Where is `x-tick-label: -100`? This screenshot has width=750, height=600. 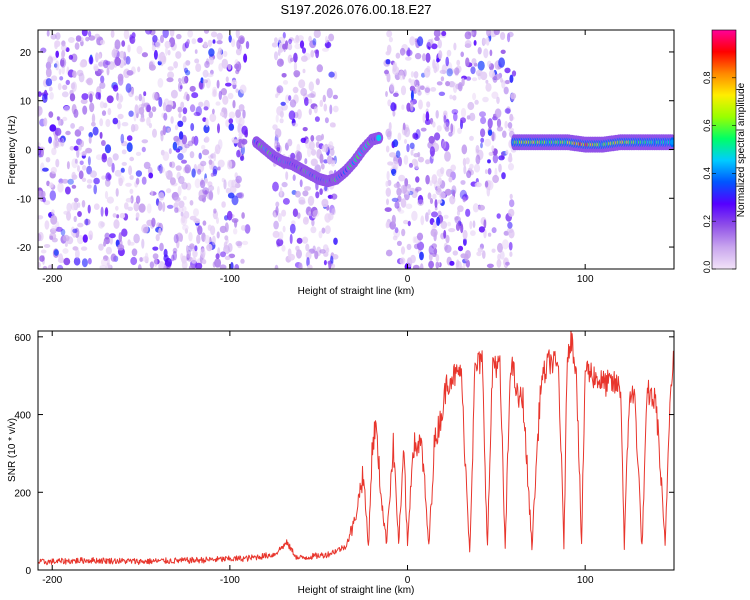 x-tick-label: -100 is located at coordinates (230, 580).